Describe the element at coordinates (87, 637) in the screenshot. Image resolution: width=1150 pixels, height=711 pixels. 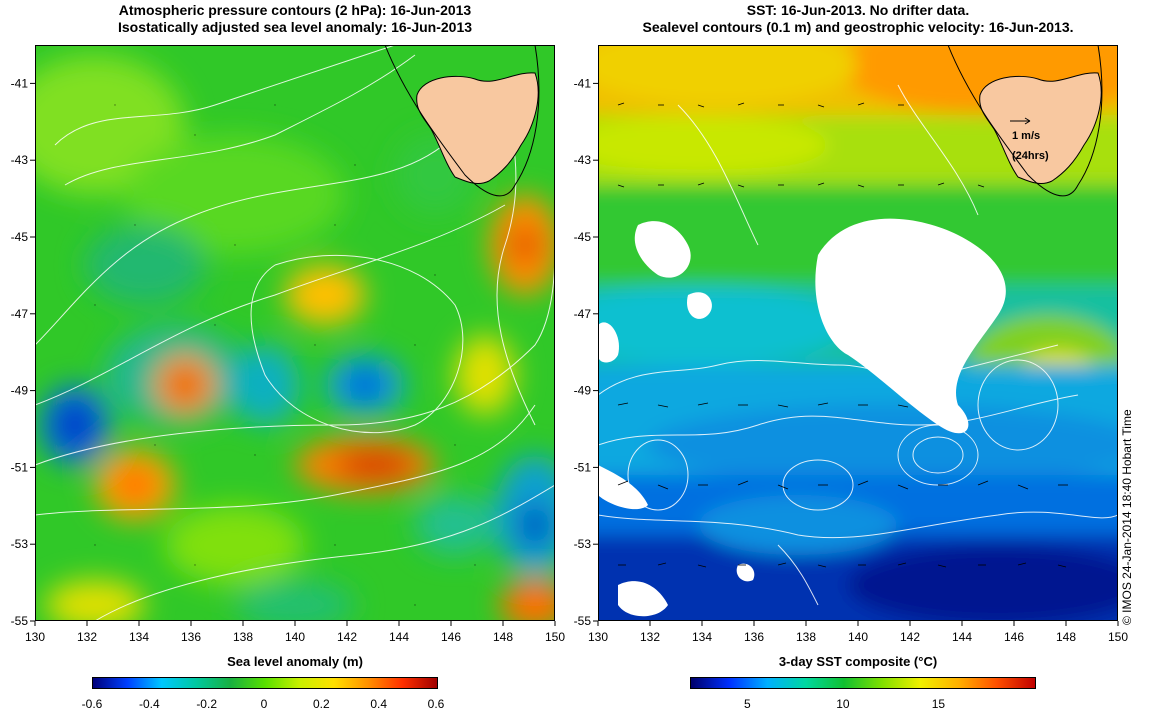
I see `left-x-tick-label: 132` at that location.